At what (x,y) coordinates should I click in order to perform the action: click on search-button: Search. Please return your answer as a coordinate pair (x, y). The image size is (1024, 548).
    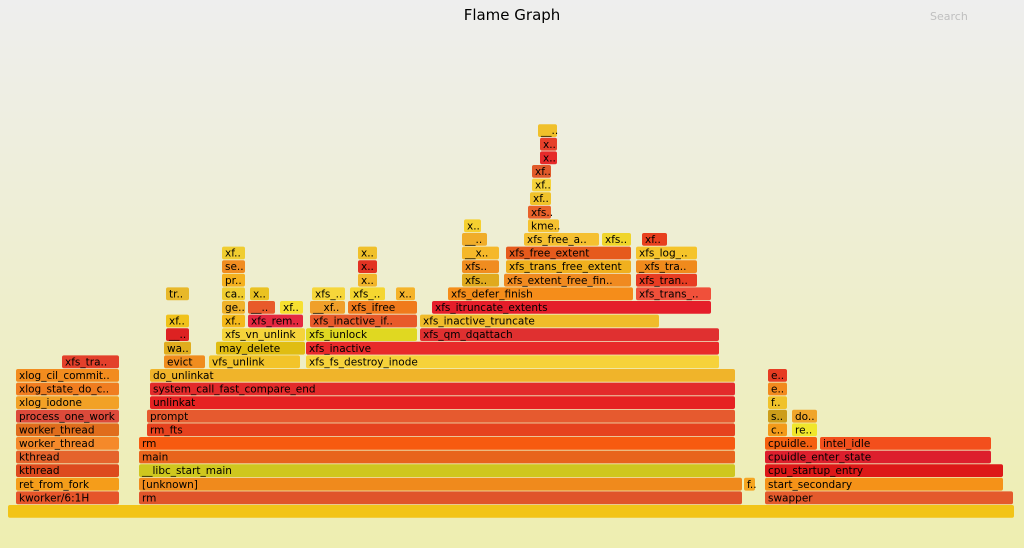
    Looking at the image, I should click on (949, 16).